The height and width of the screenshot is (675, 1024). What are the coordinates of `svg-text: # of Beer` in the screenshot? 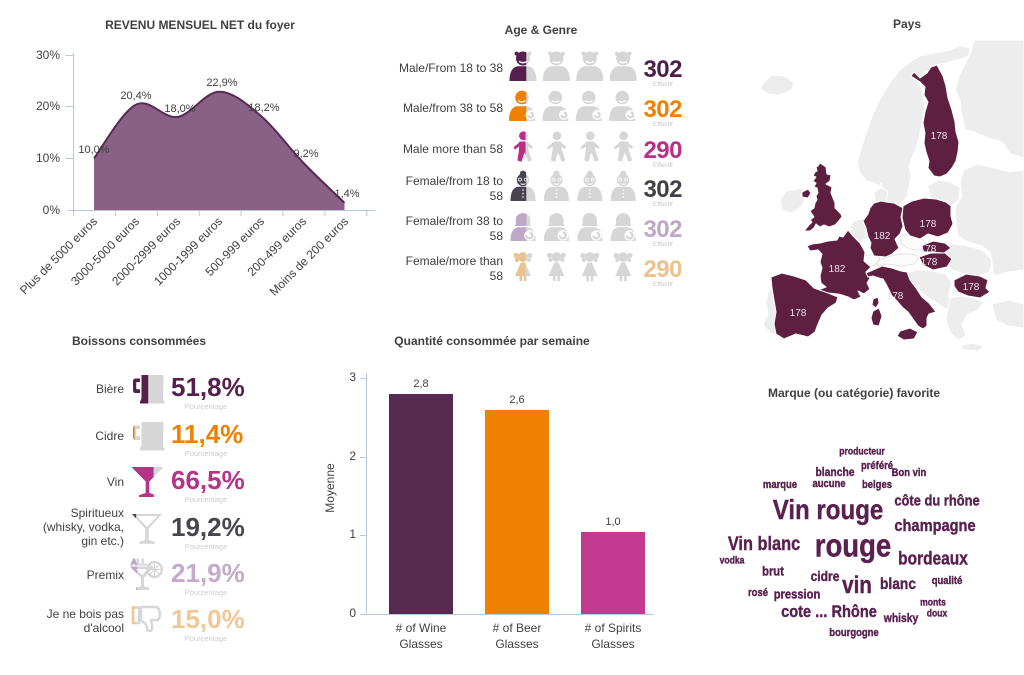 It's located at (517, 628).